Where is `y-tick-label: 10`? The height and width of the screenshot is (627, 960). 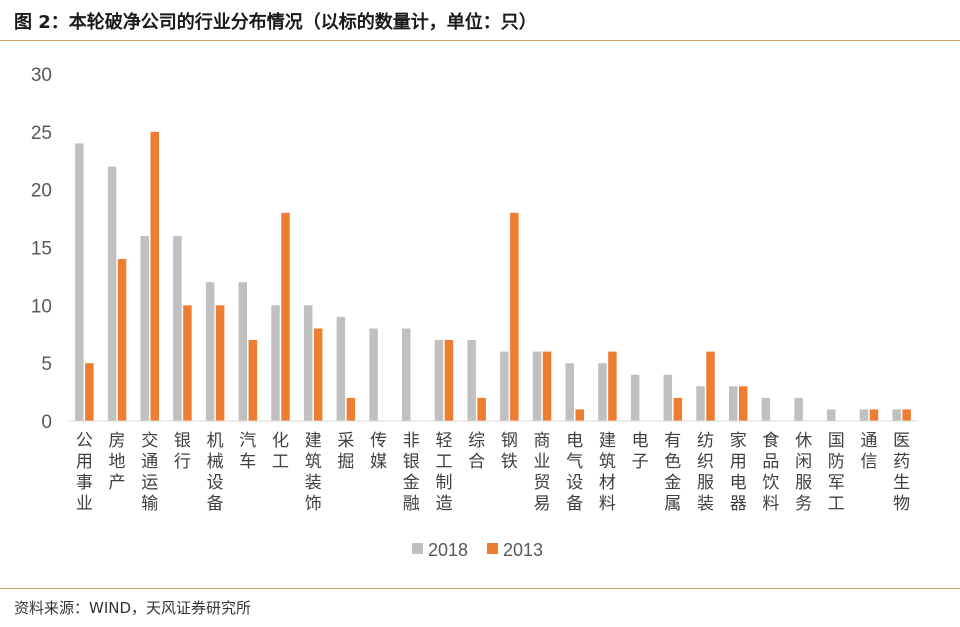 y-tick-label: 10 is located at coordinates (41, 306).